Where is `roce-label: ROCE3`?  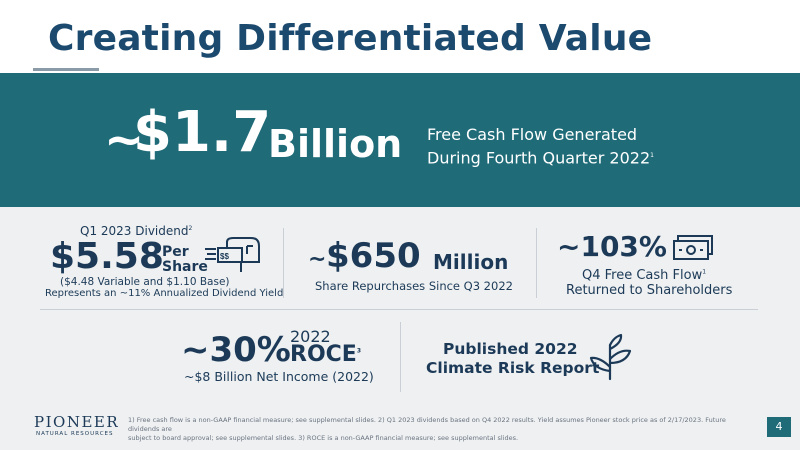
roce-label: ROCE3 is located at coordinates (326, 354).